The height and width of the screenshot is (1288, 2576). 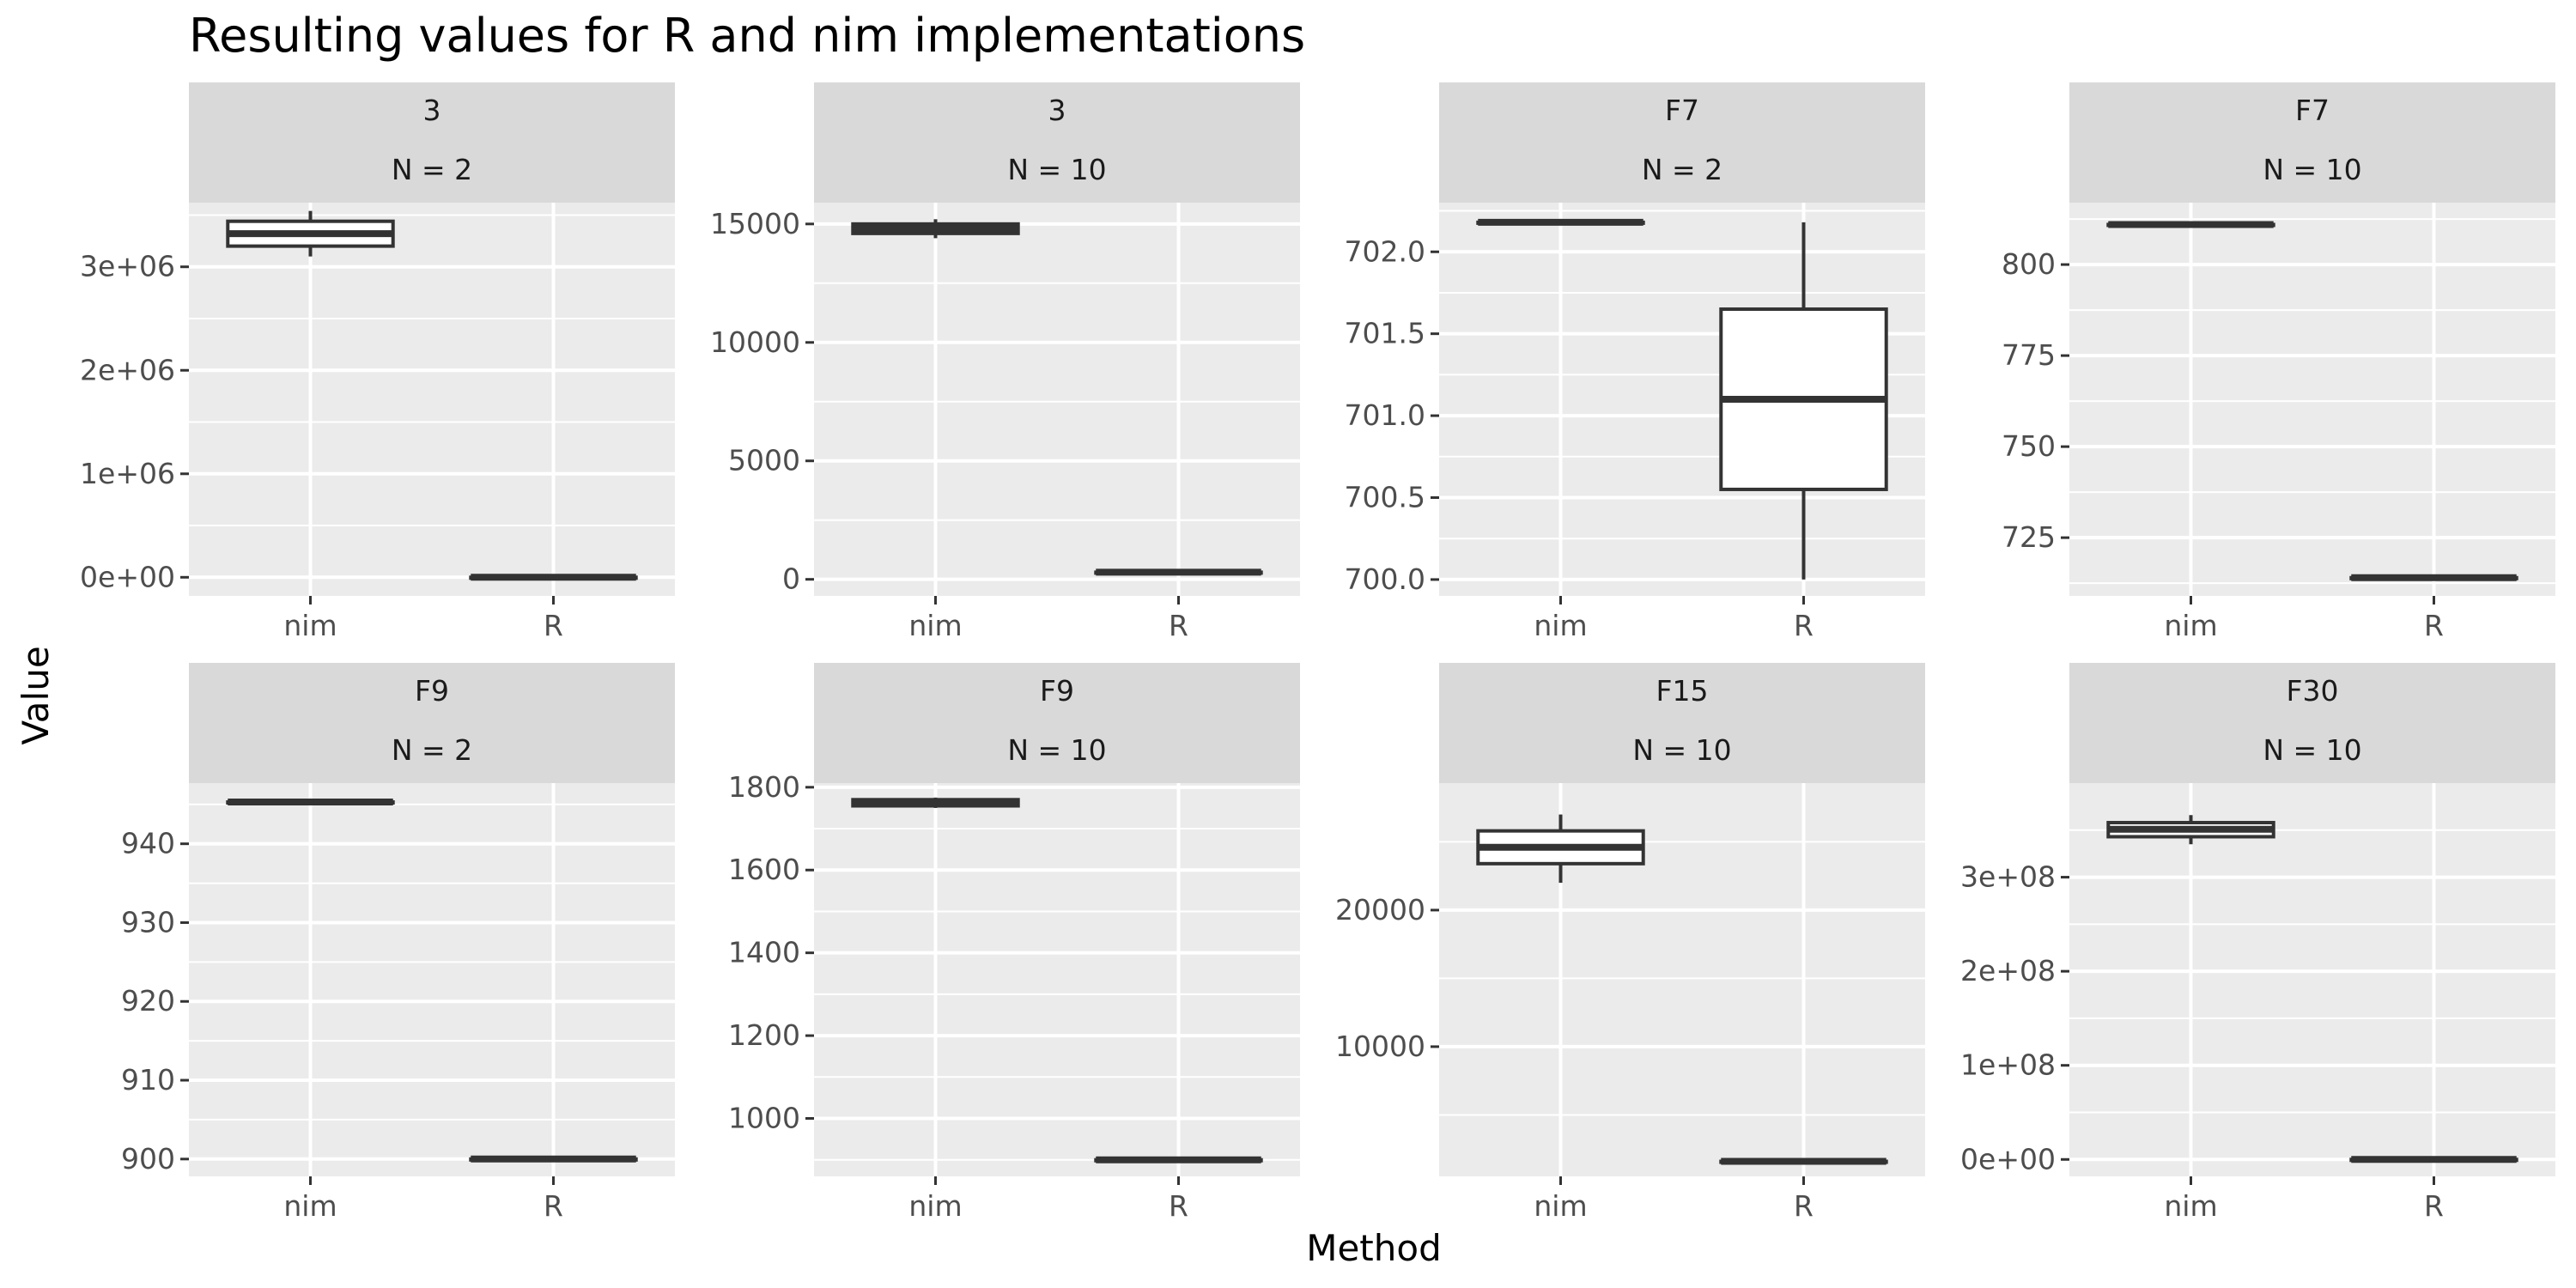 I want to click on y-tick-label: 1800, so click(x=764, y=787).